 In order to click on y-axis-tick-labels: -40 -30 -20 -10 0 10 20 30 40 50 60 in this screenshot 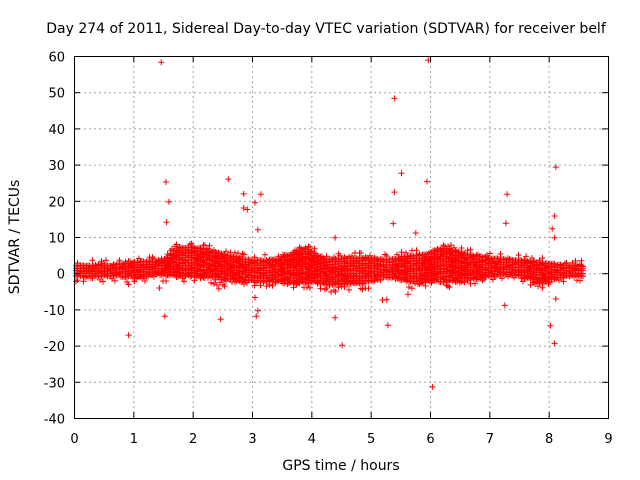, I will do `click(54, 239)`.